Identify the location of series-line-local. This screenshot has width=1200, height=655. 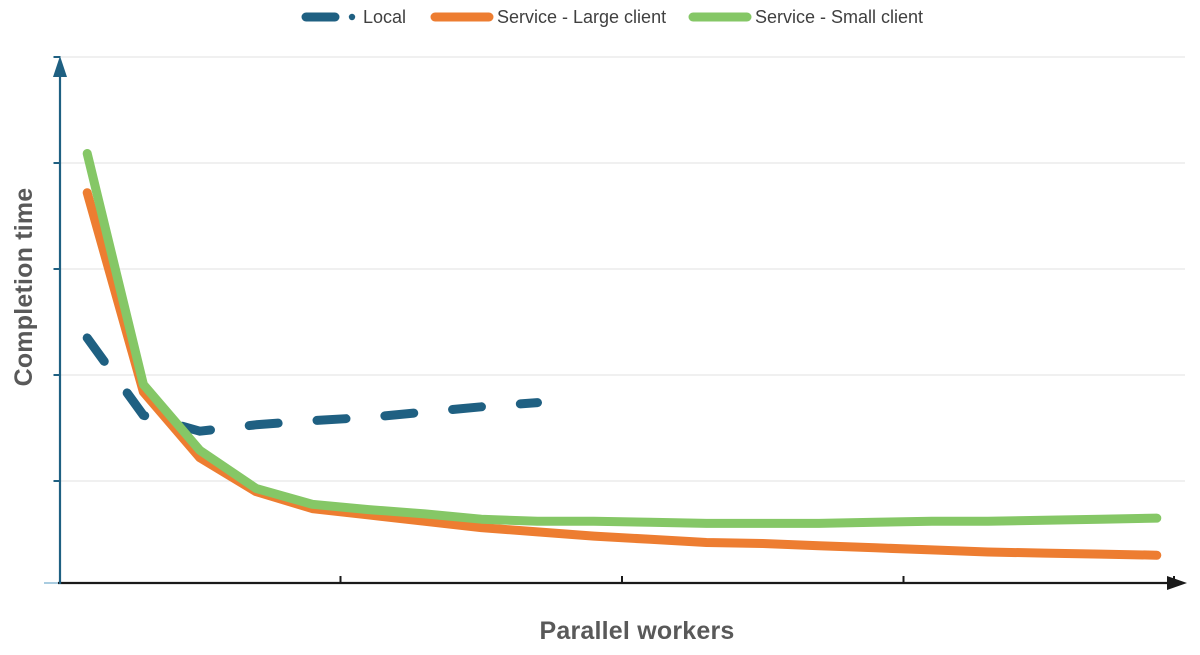
(312, 384).